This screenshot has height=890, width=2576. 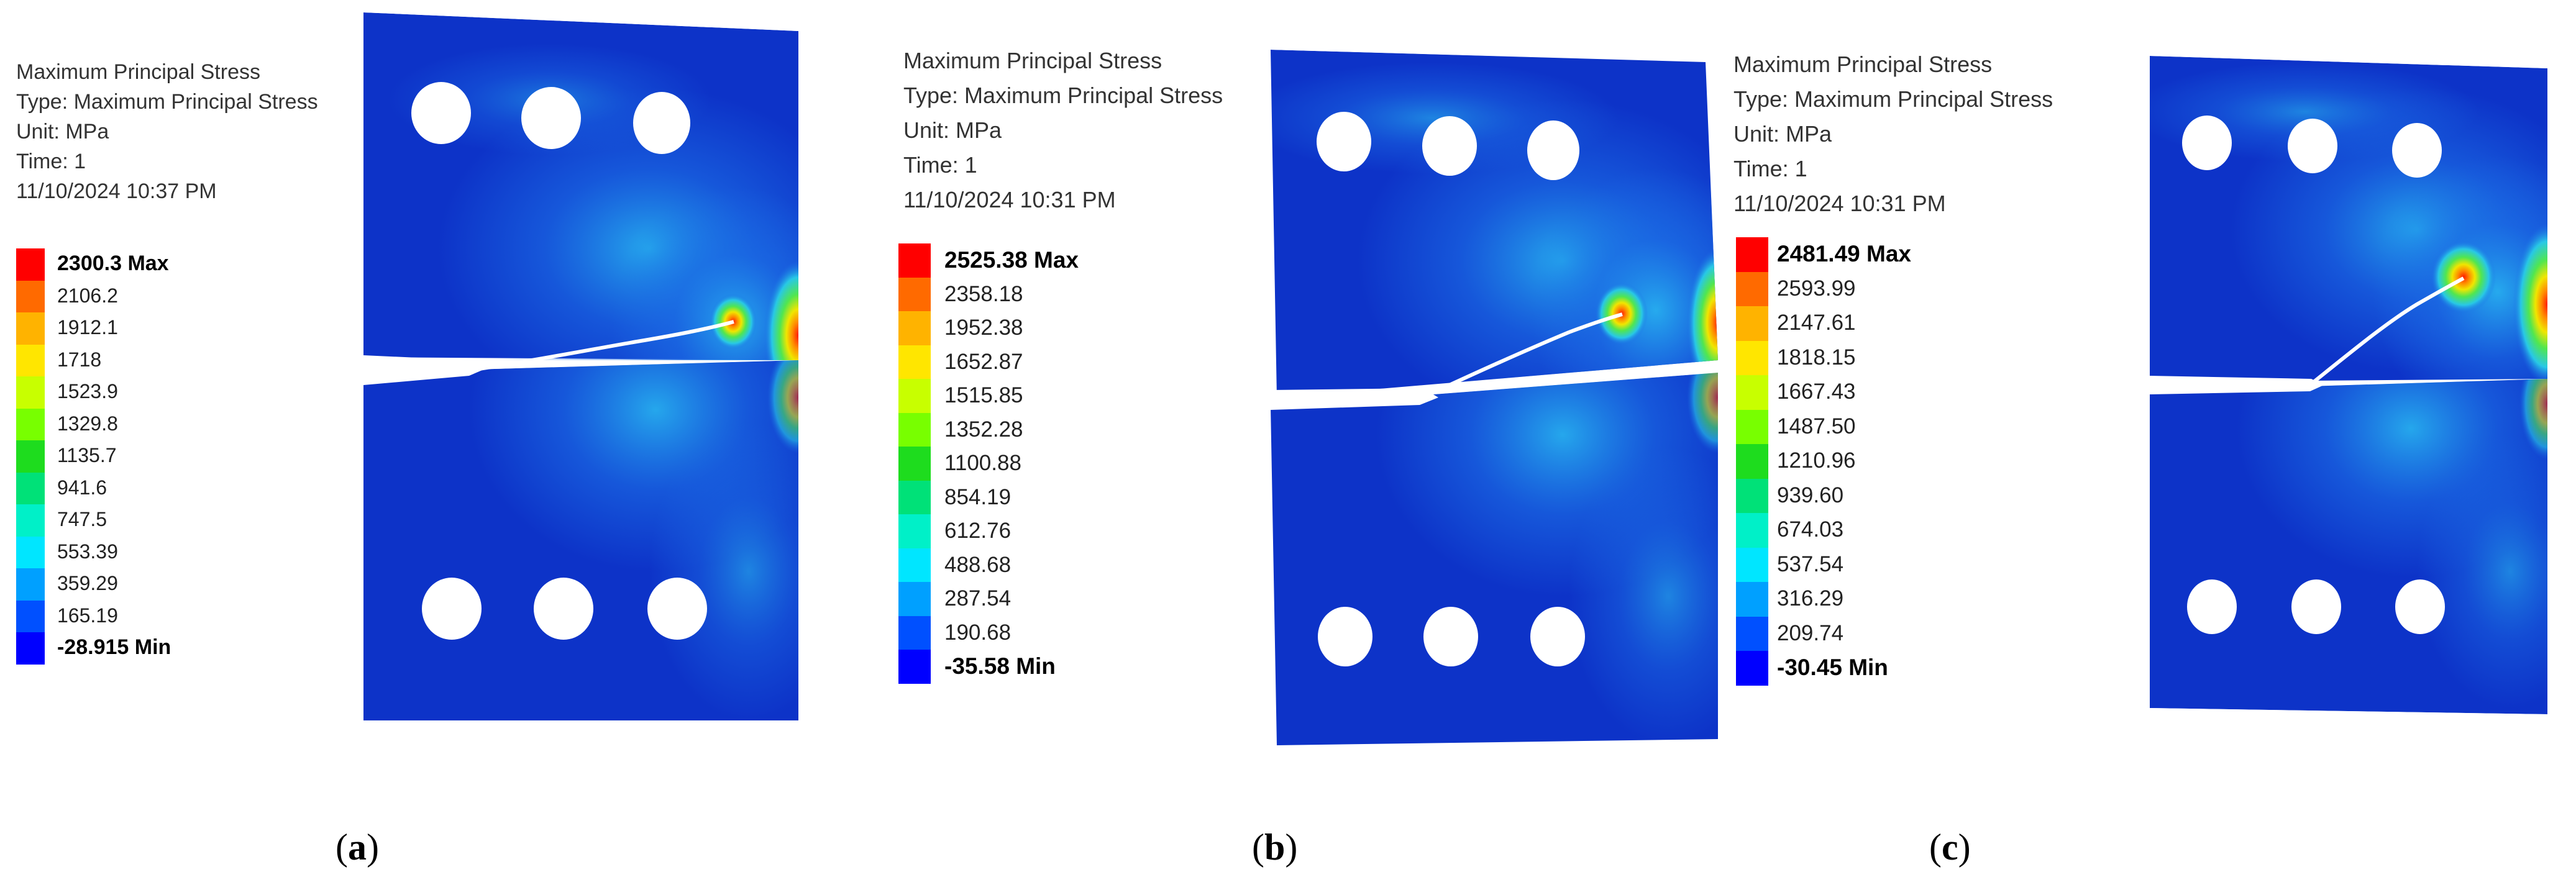 I want to click on scale-label: 488.68, so click(x=978, y=564).